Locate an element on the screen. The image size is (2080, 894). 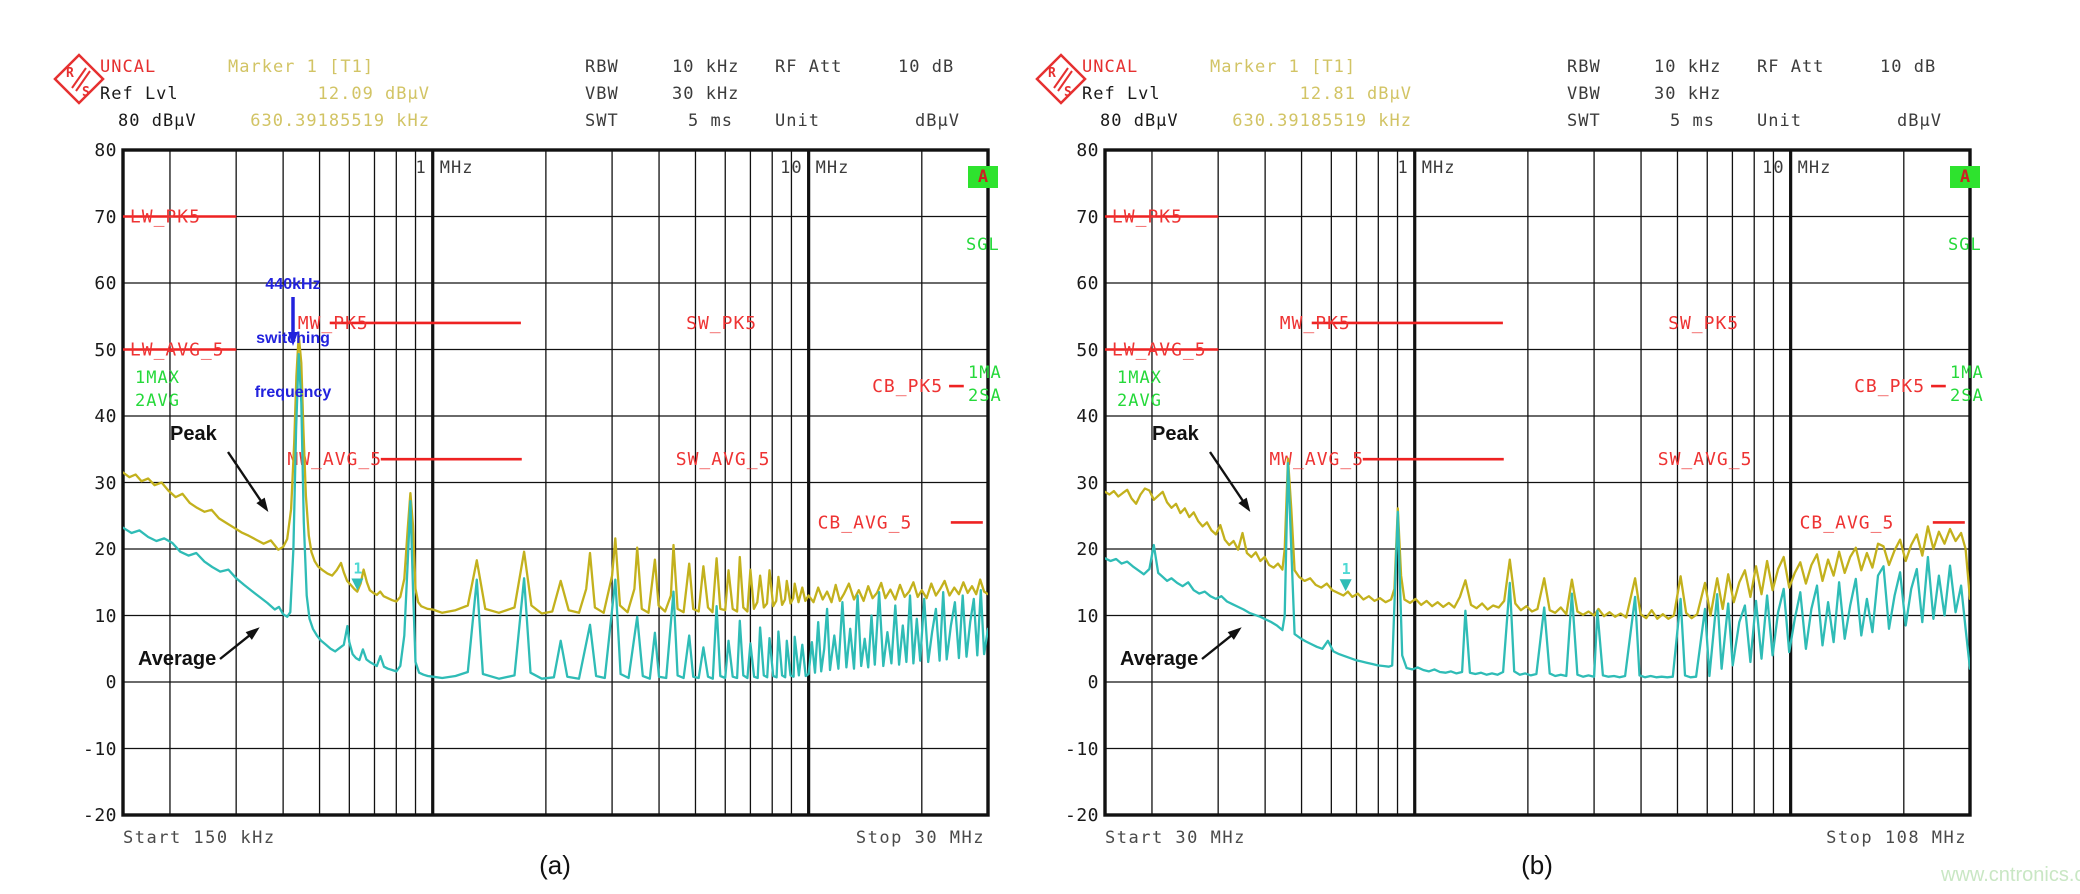
trace-peak is located at coordinates (1537, 538).